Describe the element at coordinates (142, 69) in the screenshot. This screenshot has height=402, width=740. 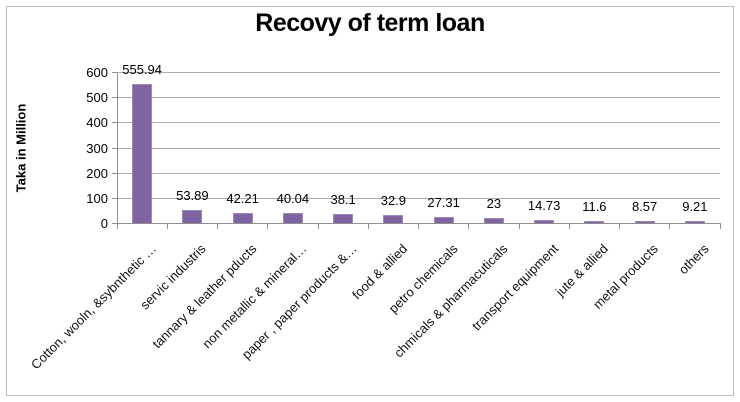
I see `bar-value-label: 555.94` at that location.